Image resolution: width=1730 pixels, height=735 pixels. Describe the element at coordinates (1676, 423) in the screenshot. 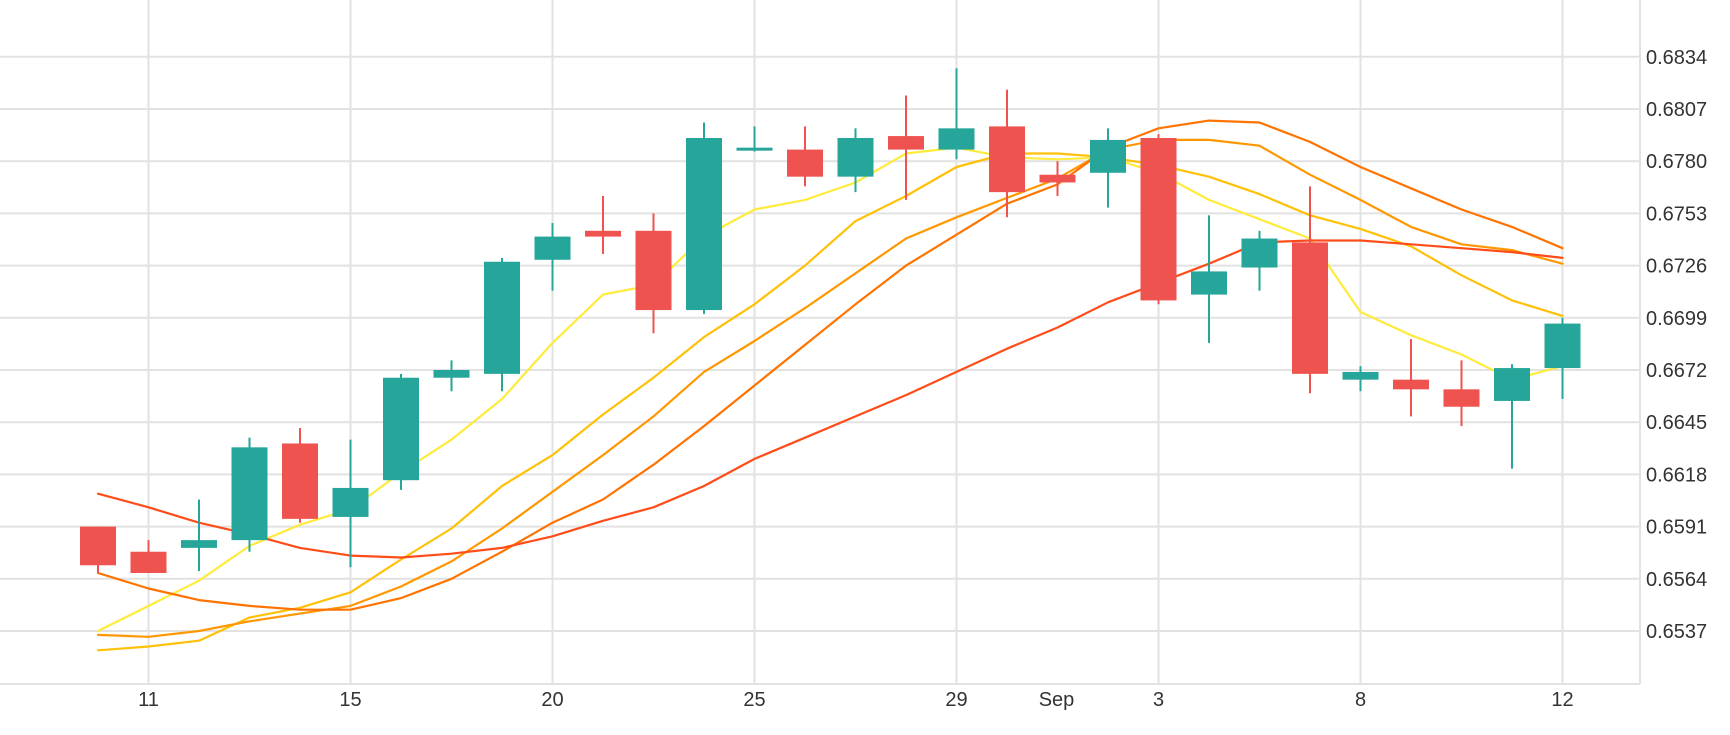

I see `y-tick-label: 0.6645` at that location.